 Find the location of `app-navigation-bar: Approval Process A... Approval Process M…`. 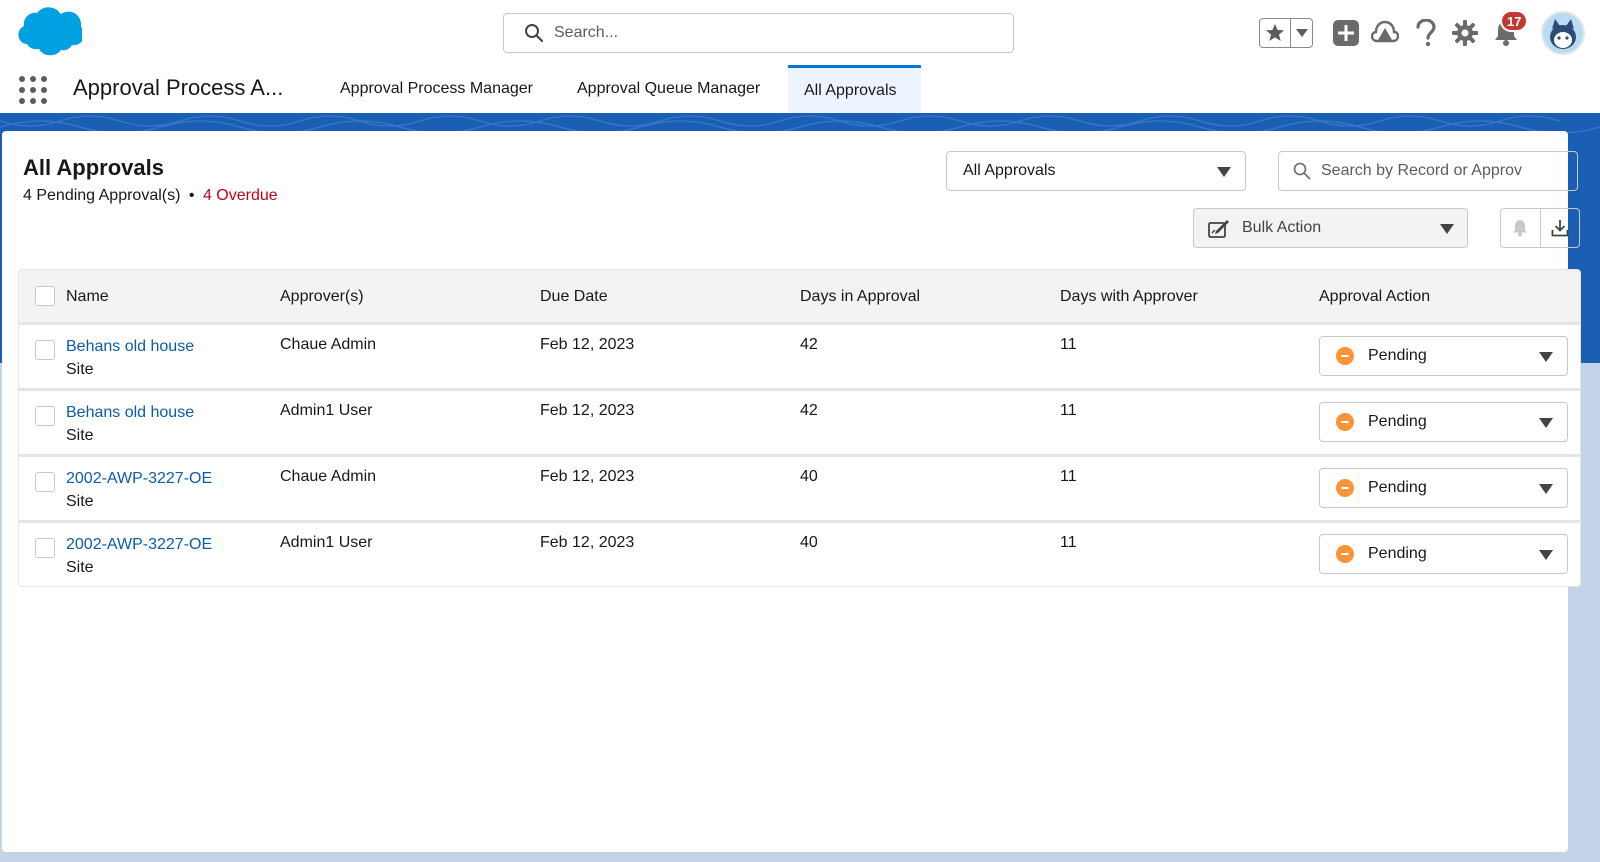

app-navigation-bar: Approval Process A... Approval Process M… is located at coordinates (800, 89).